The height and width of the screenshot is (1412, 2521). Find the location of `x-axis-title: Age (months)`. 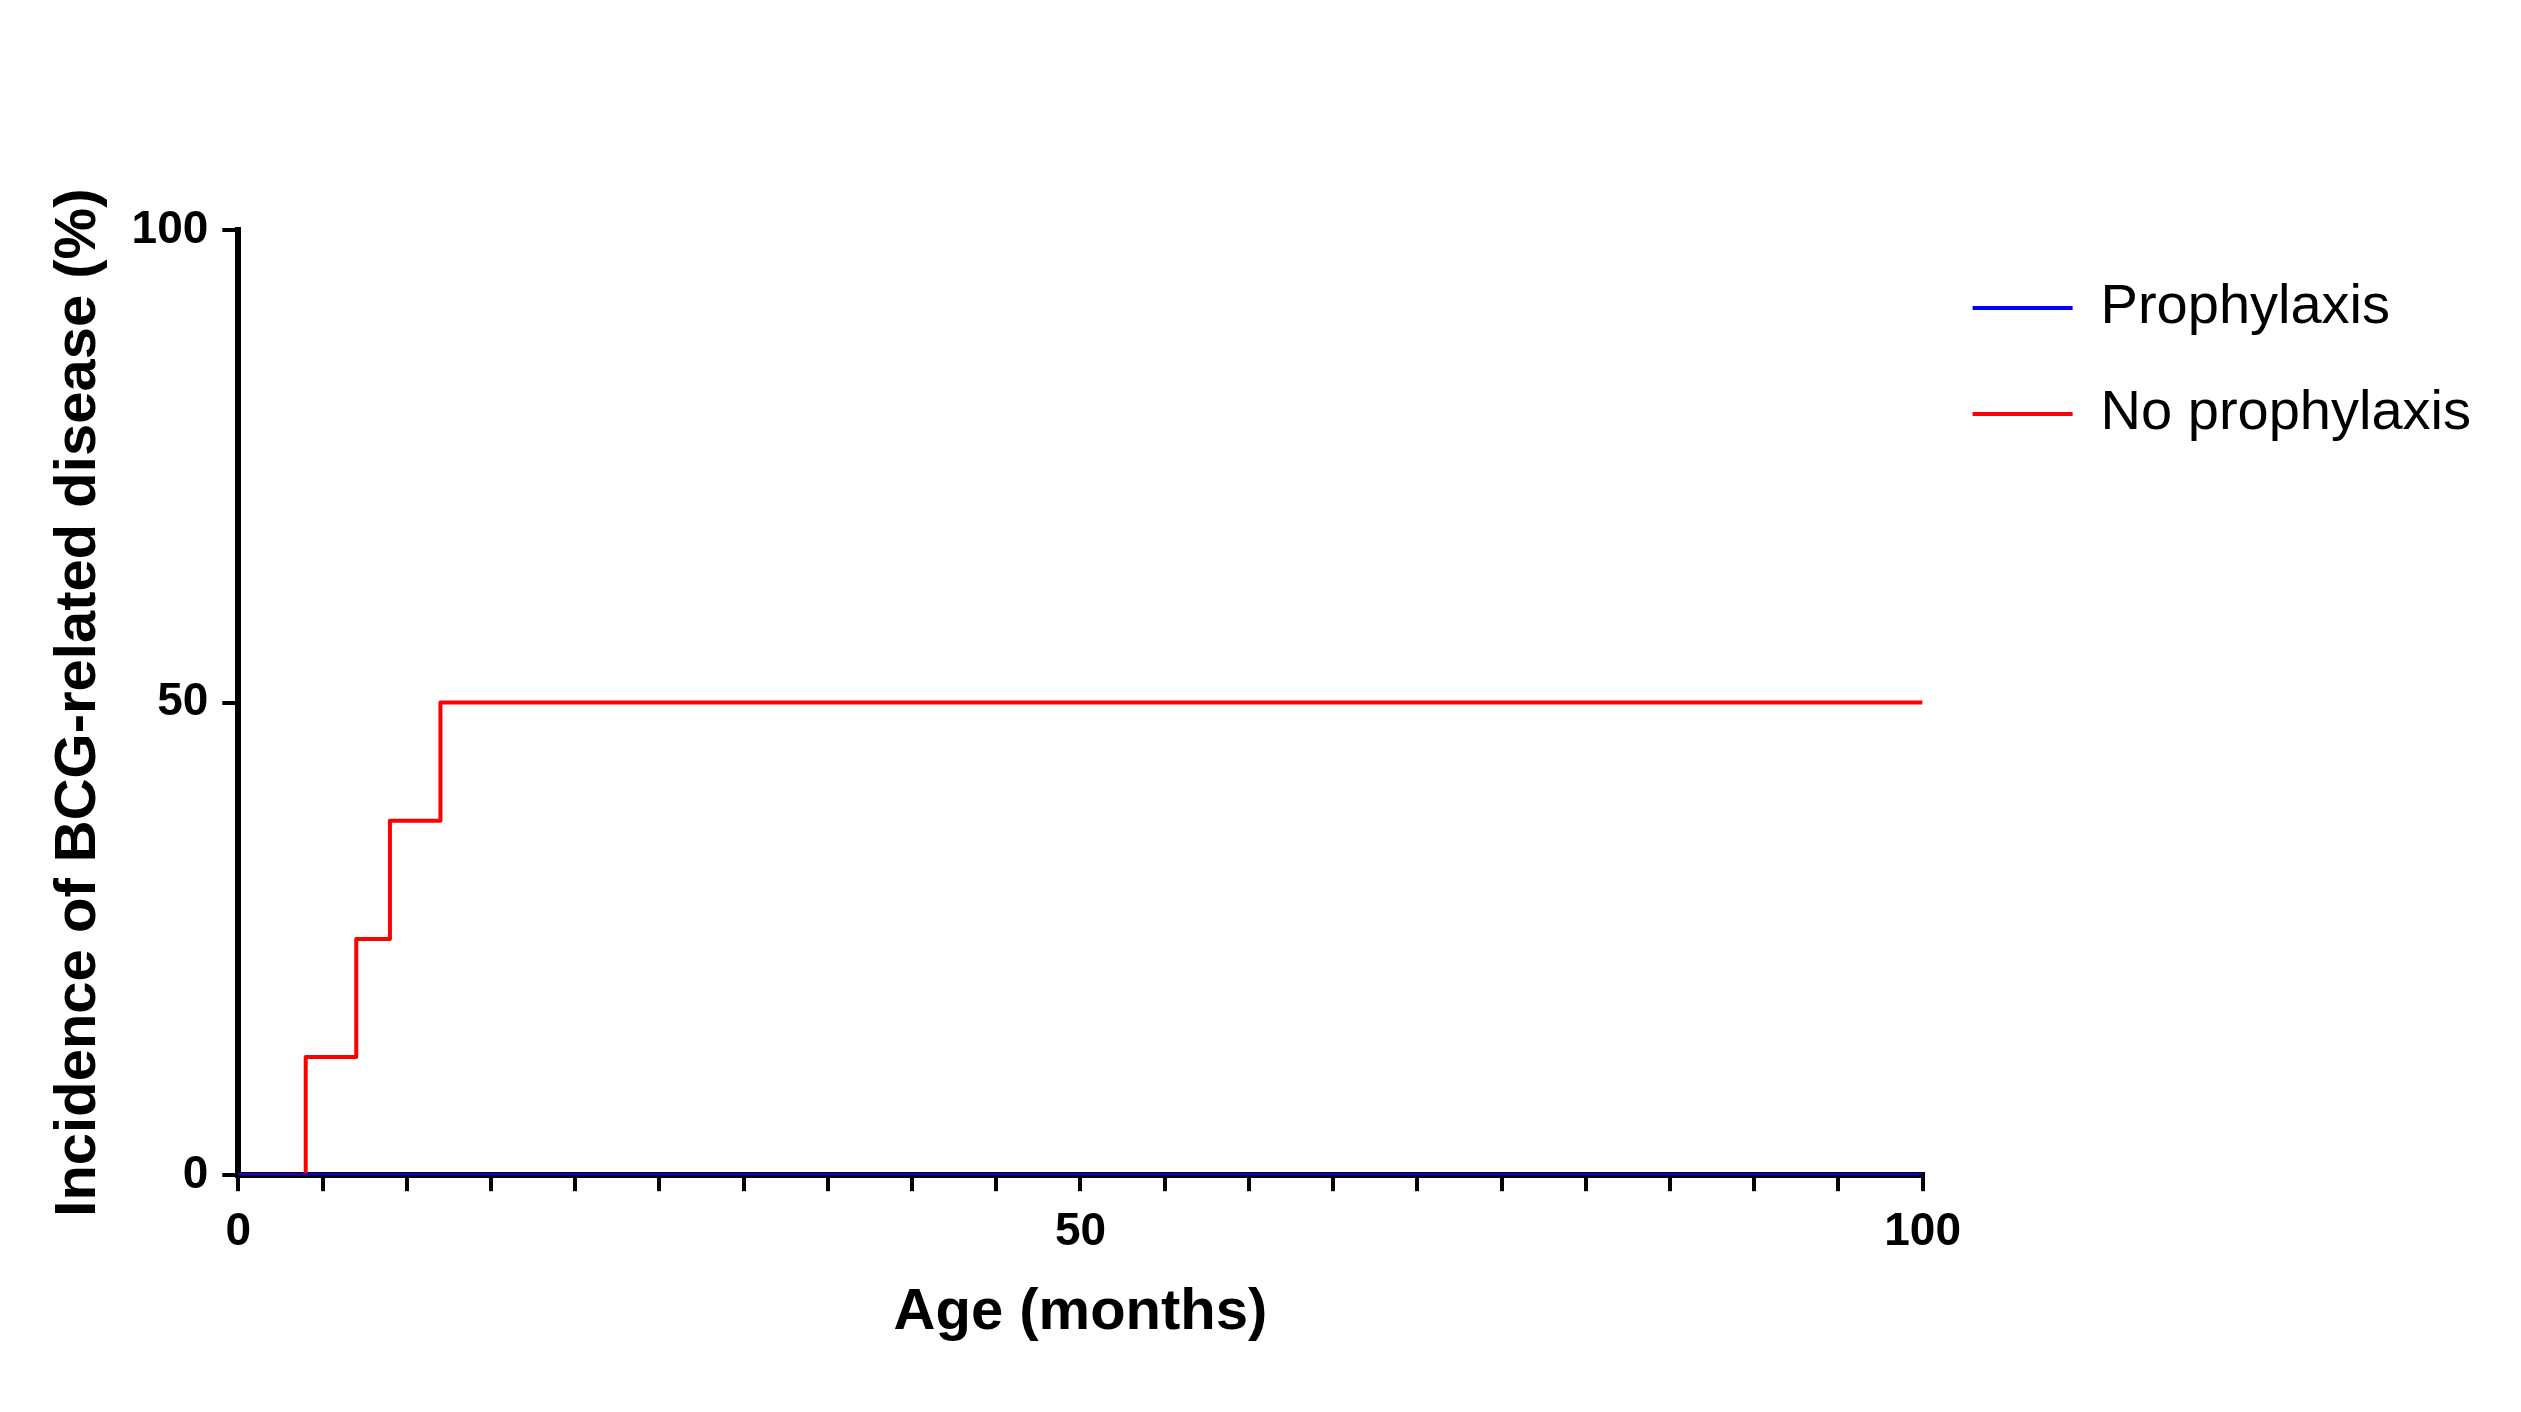

x-axis-title: Age (months) is located at coordinates (1080, 1309).